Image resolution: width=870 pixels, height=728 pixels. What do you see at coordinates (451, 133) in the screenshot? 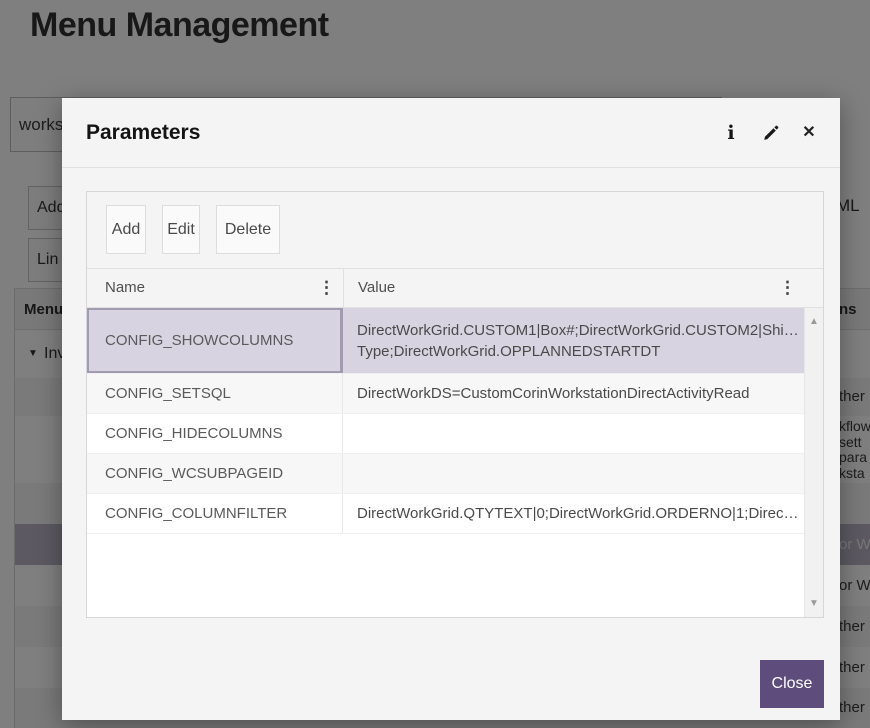
I see `dialog-header: Parameters i ✕` at bounding box center [451, 133].